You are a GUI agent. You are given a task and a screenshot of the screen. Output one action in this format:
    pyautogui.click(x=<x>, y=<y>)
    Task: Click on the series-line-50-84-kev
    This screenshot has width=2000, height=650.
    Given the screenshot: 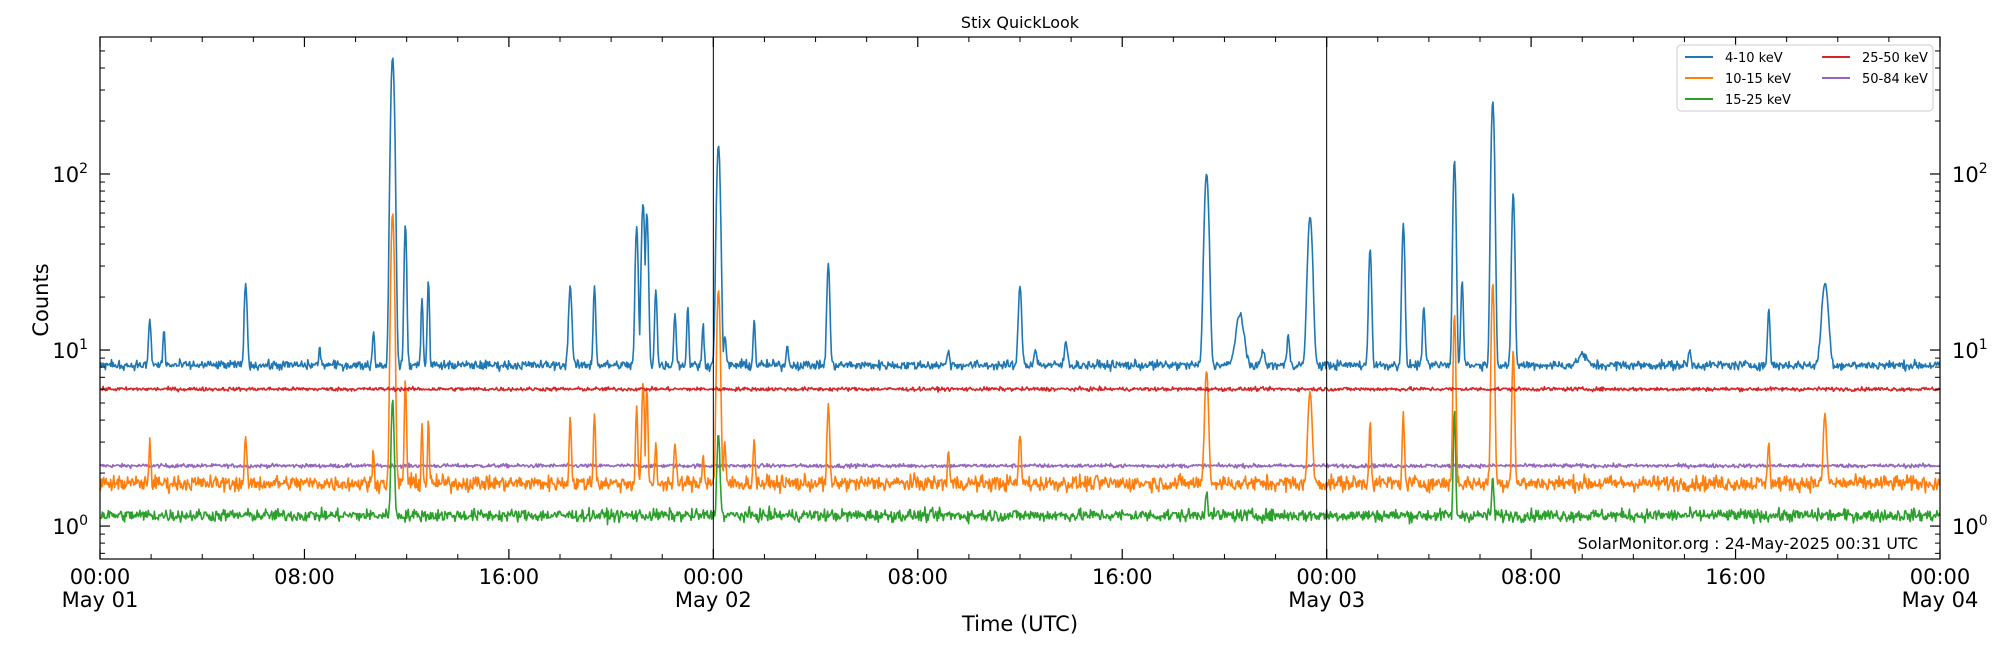 What is the action you would take?
    pyautogui.click(x=1020, y=466)
    